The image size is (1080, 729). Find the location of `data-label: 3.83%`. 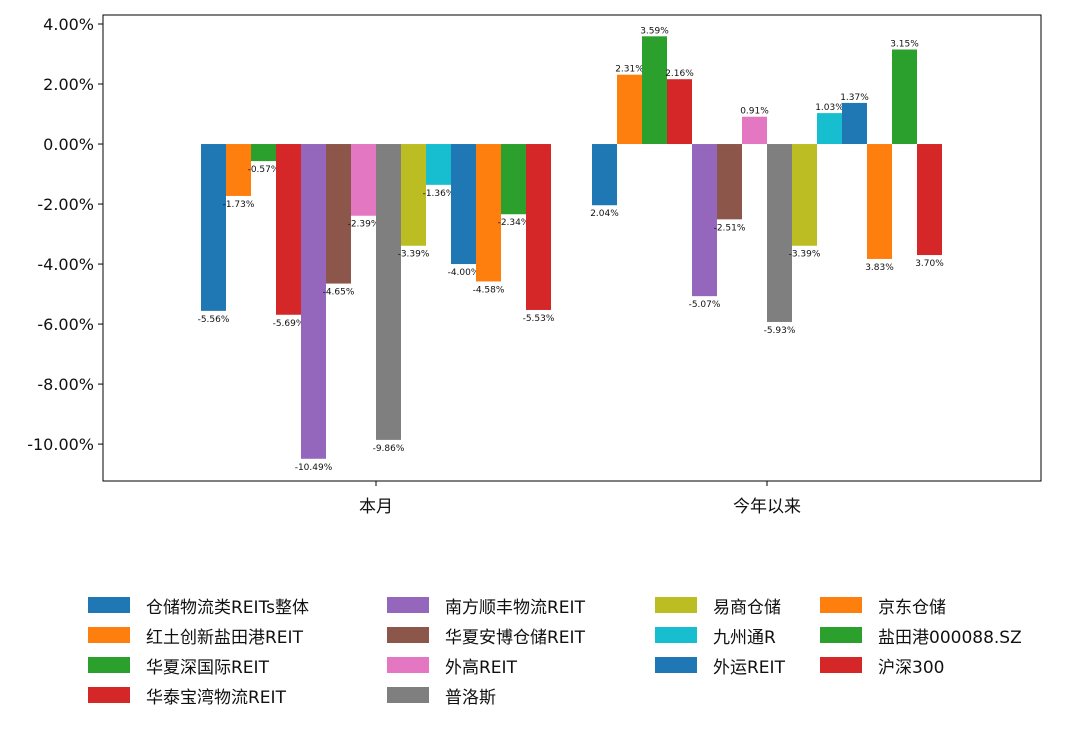

data-label: 3.83% is located at coordinates (879, 268).